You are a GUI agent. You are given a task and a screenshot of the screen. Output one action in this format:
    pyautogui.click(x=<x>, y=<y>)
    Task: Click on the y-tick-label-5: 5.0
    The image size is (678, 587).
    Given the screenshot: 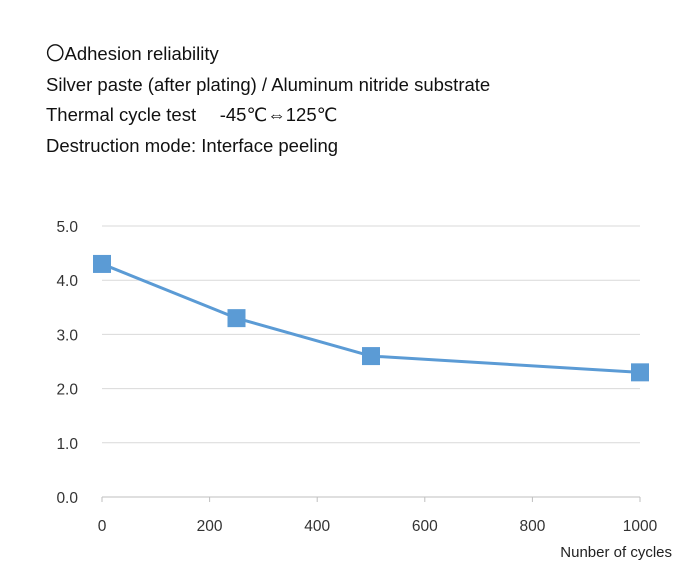 What is the action you would take?
    pyautogui.click(x=67, y=227)
    